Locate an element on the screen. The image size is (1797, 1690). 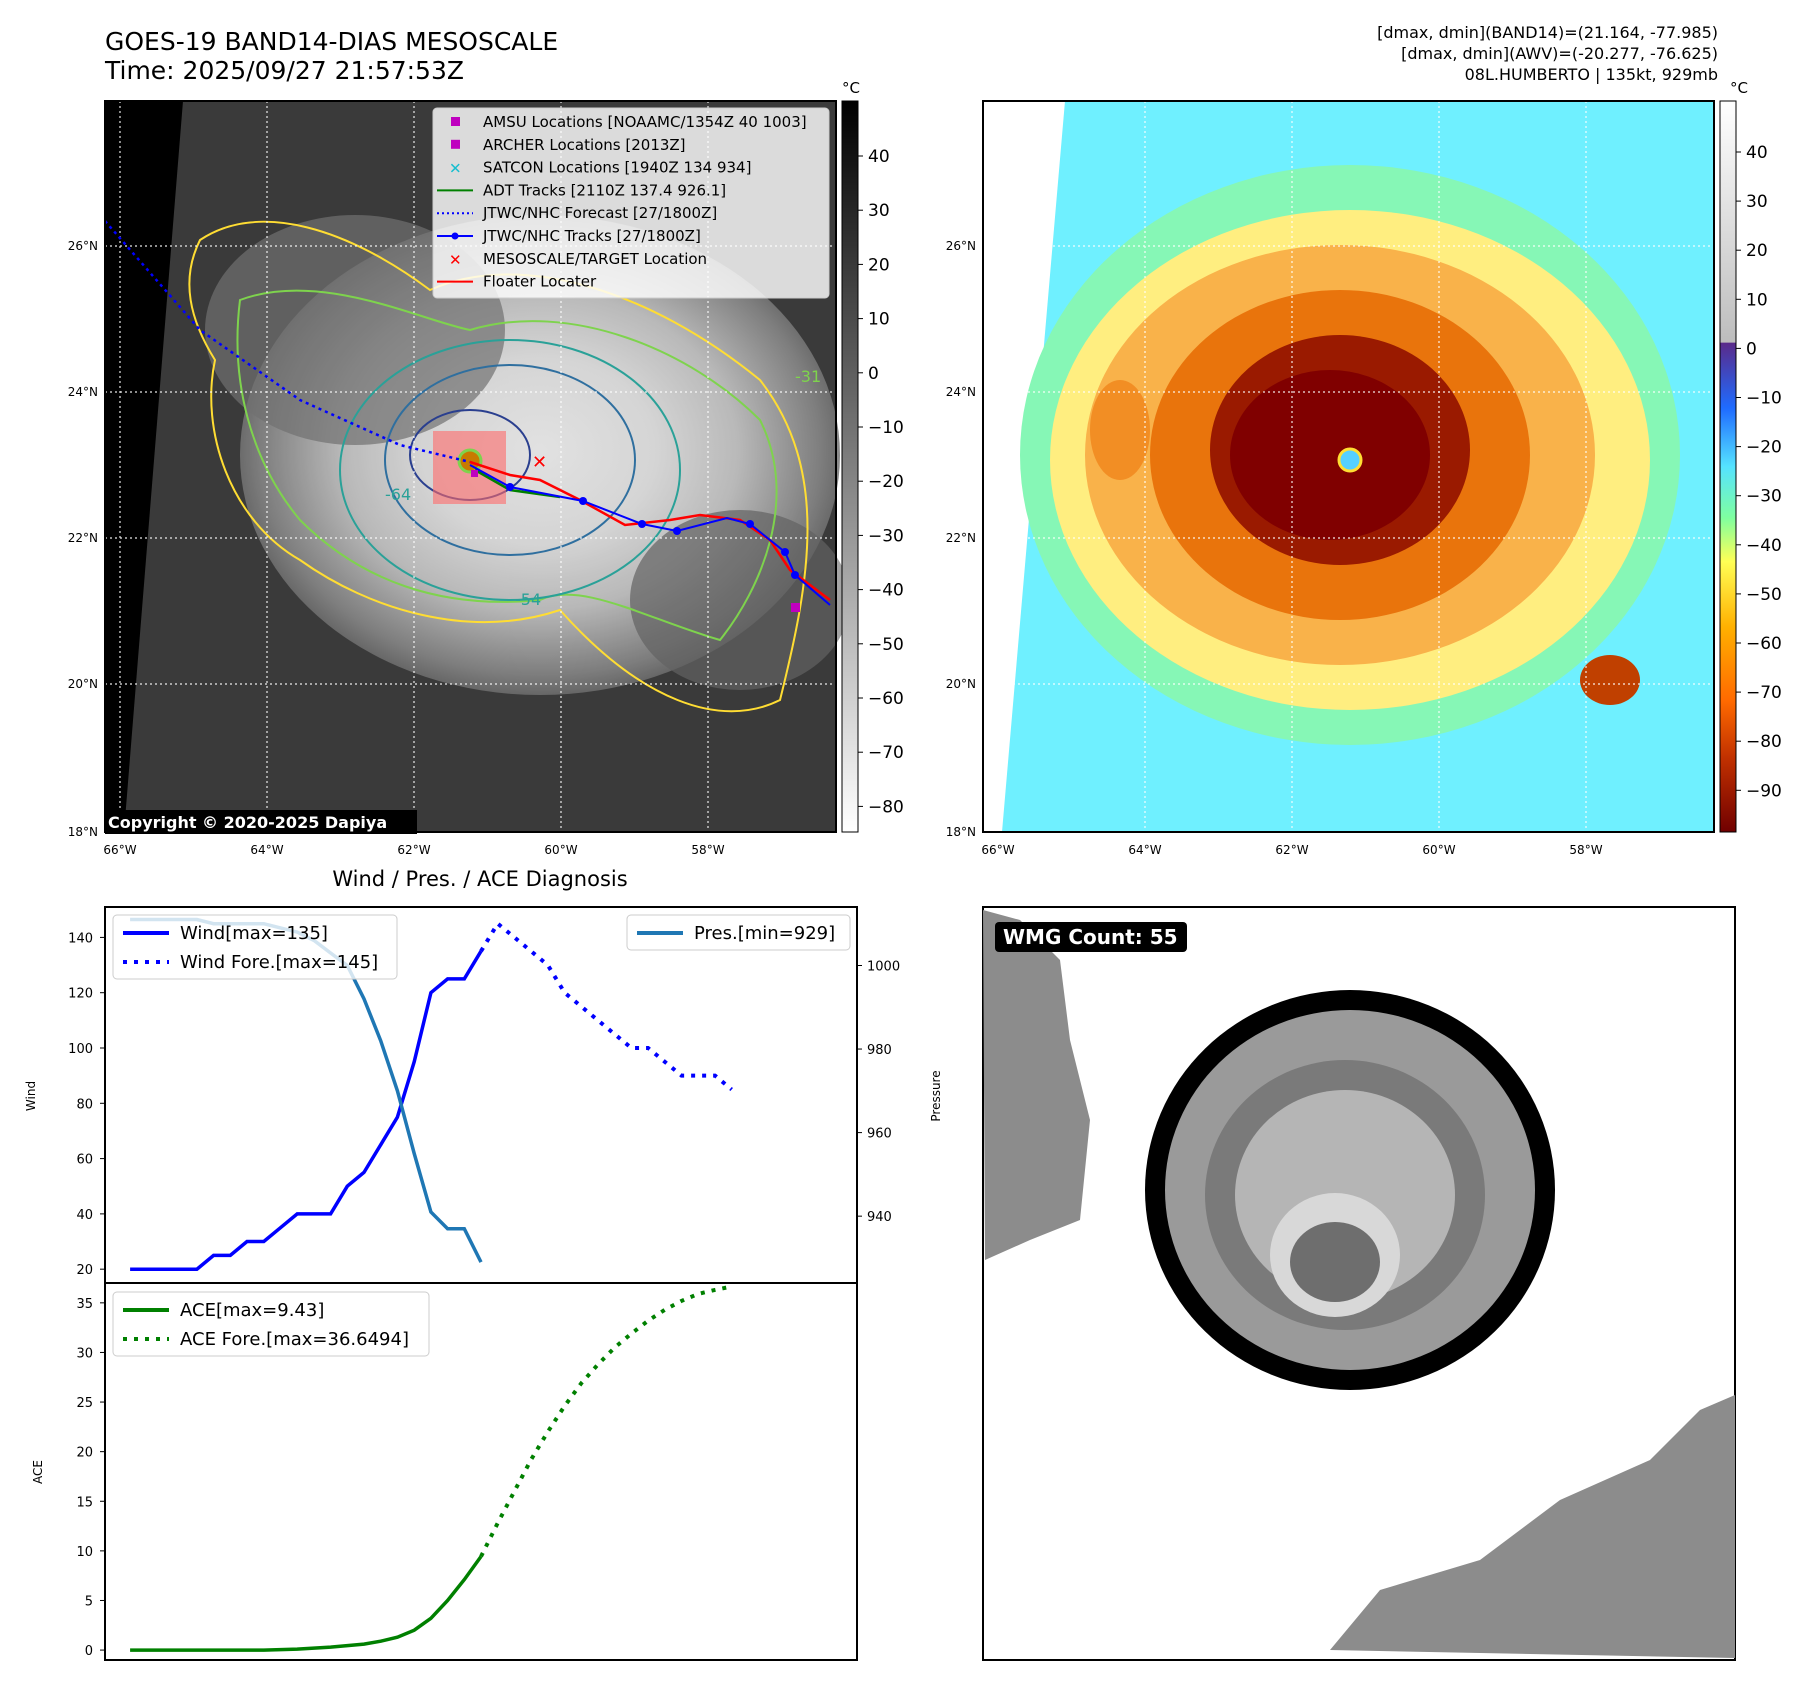
right-lon-label: 58°W is located at coordinates (1585, 850).